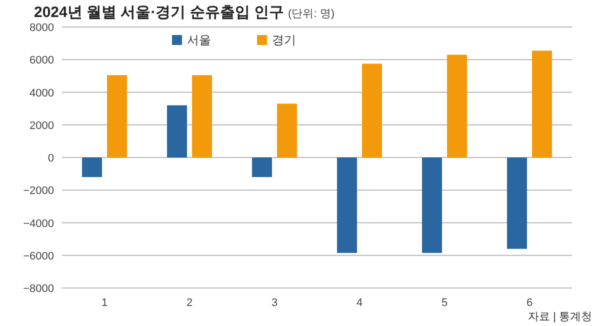  Describe the element at coordinates (560, 317) in the screenshot. I see `text: 자료 | 통계청` at that location.